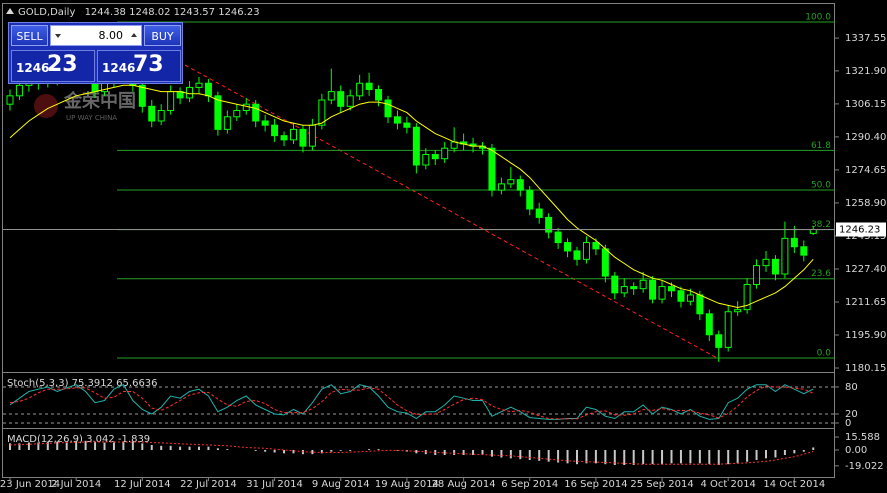 The height and width of the screenshot is (493, 887). What do you see at coordinates (818, 18) in the screenshot?
I see `fib-label: 100.0` at bounding box center [818, 18].